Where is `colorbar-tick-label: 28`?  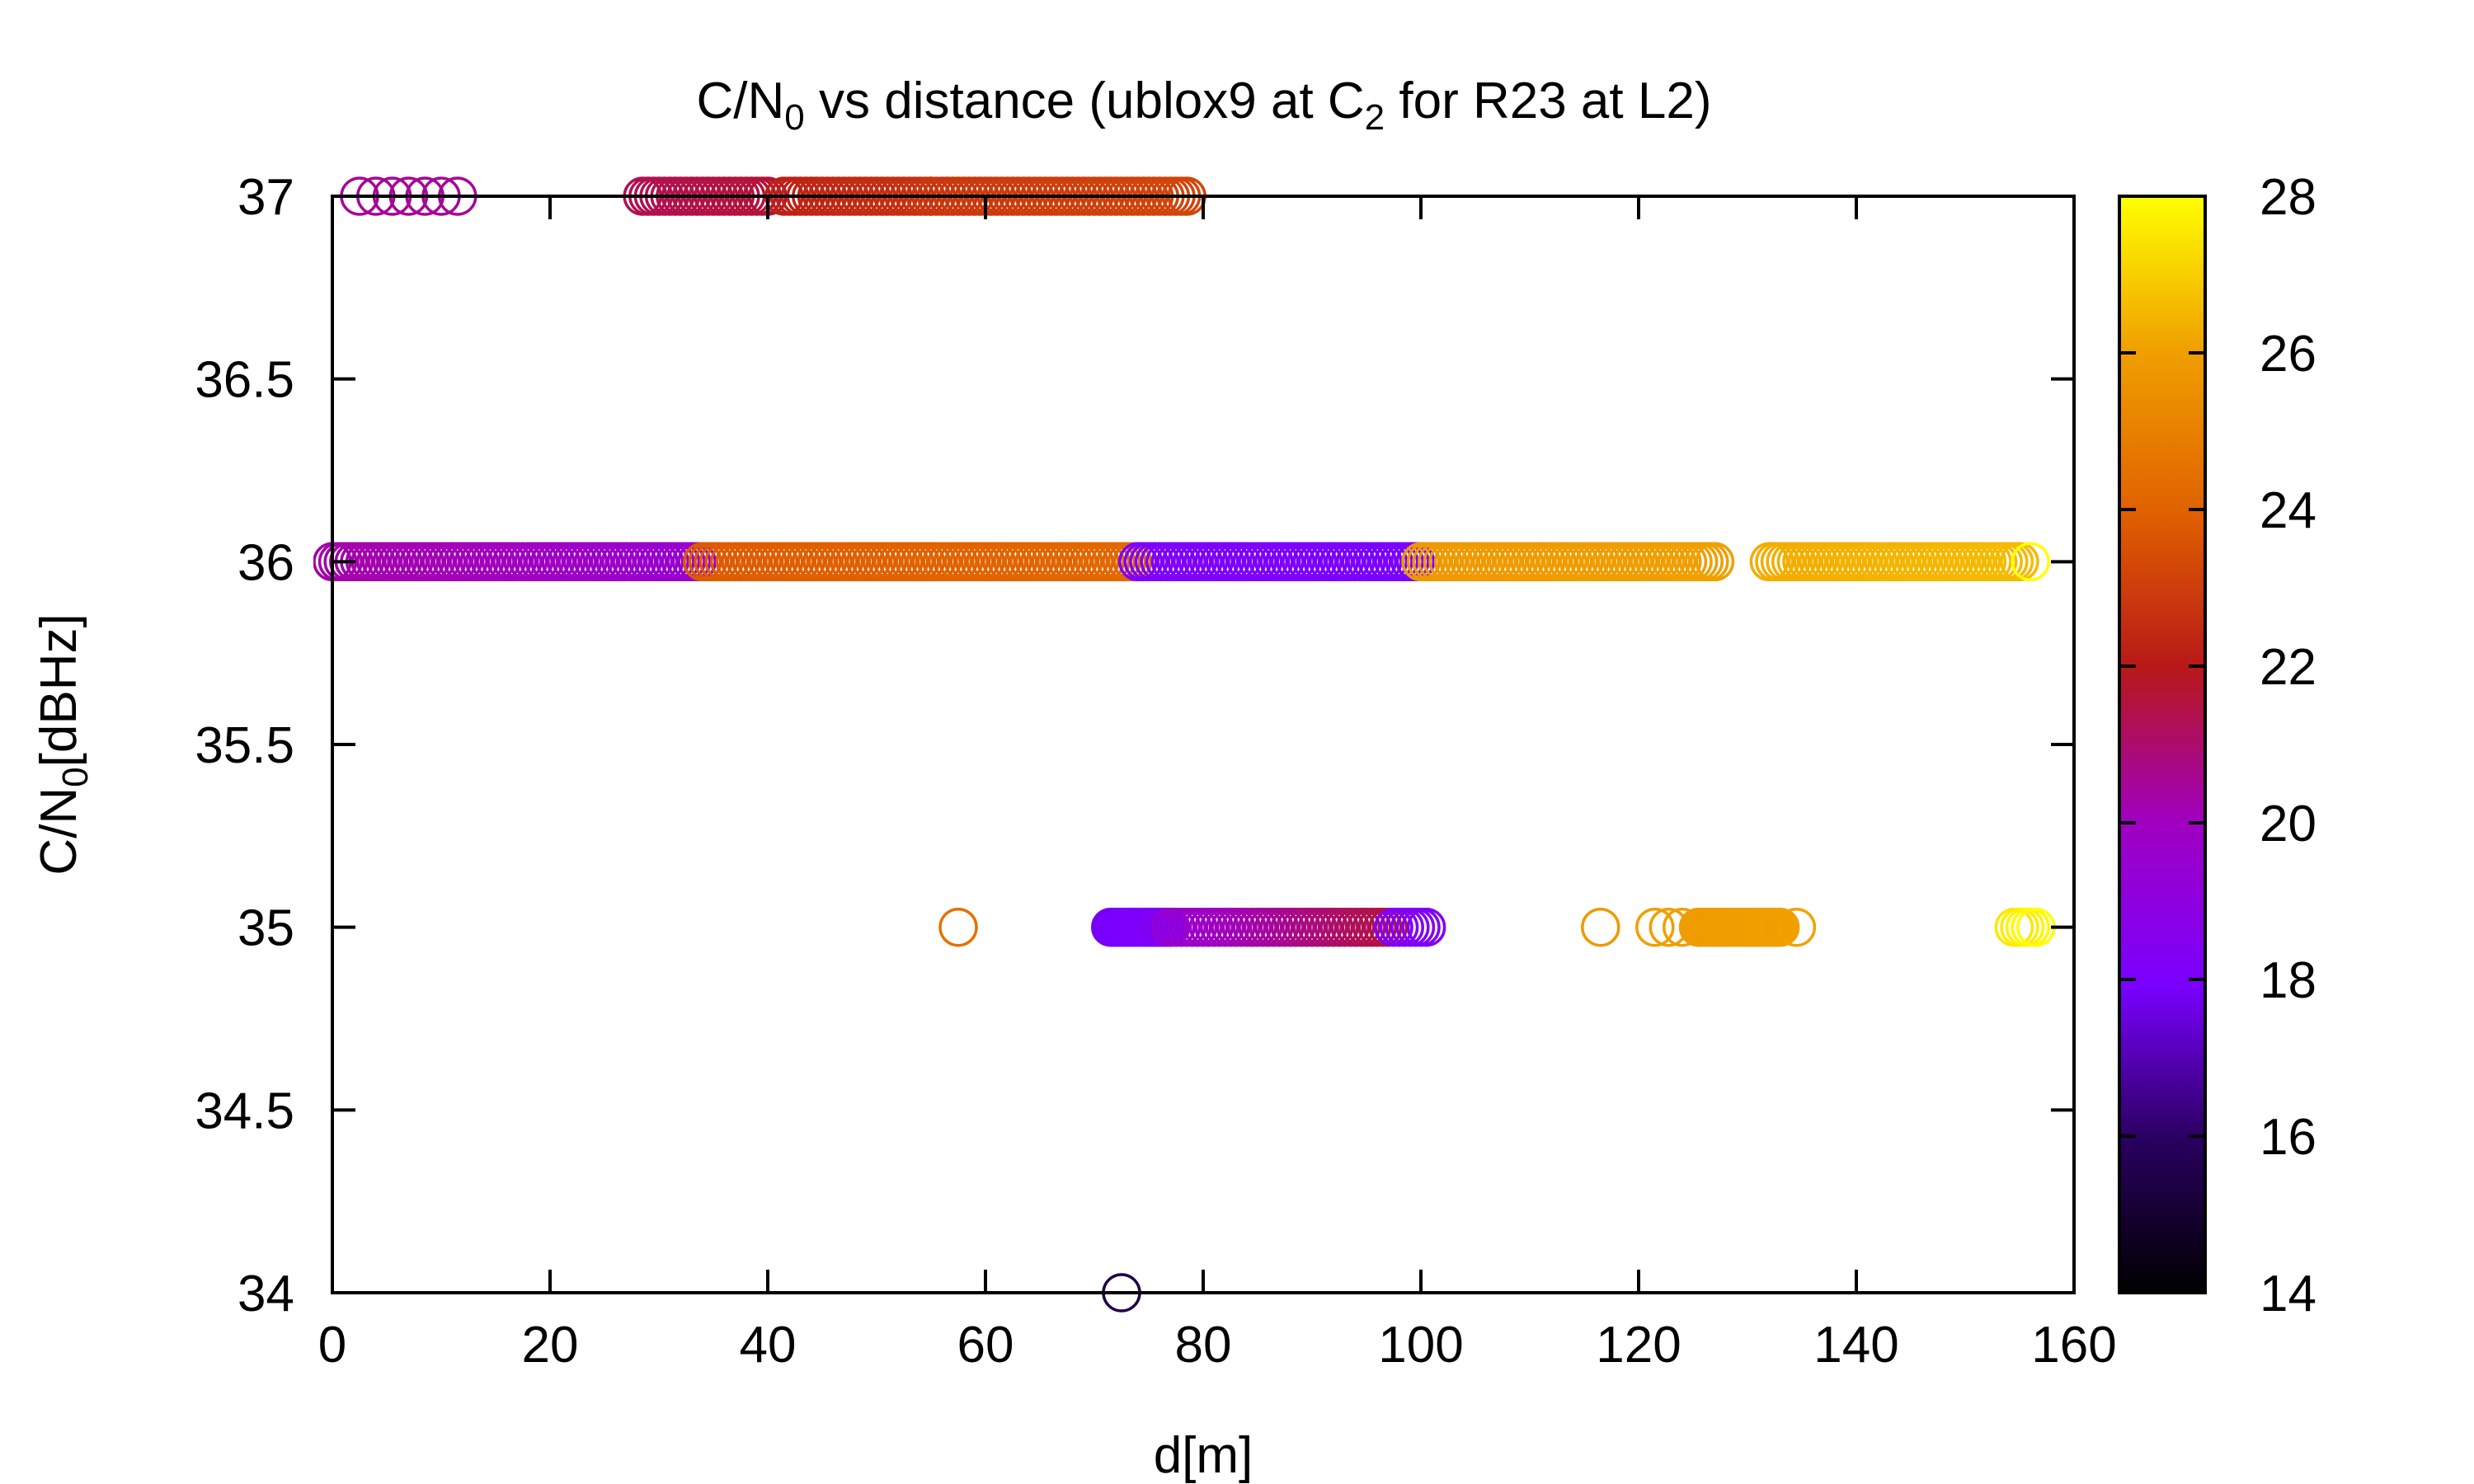
colorbar-tick-label: 28 is located at coordinates (2288, 197).